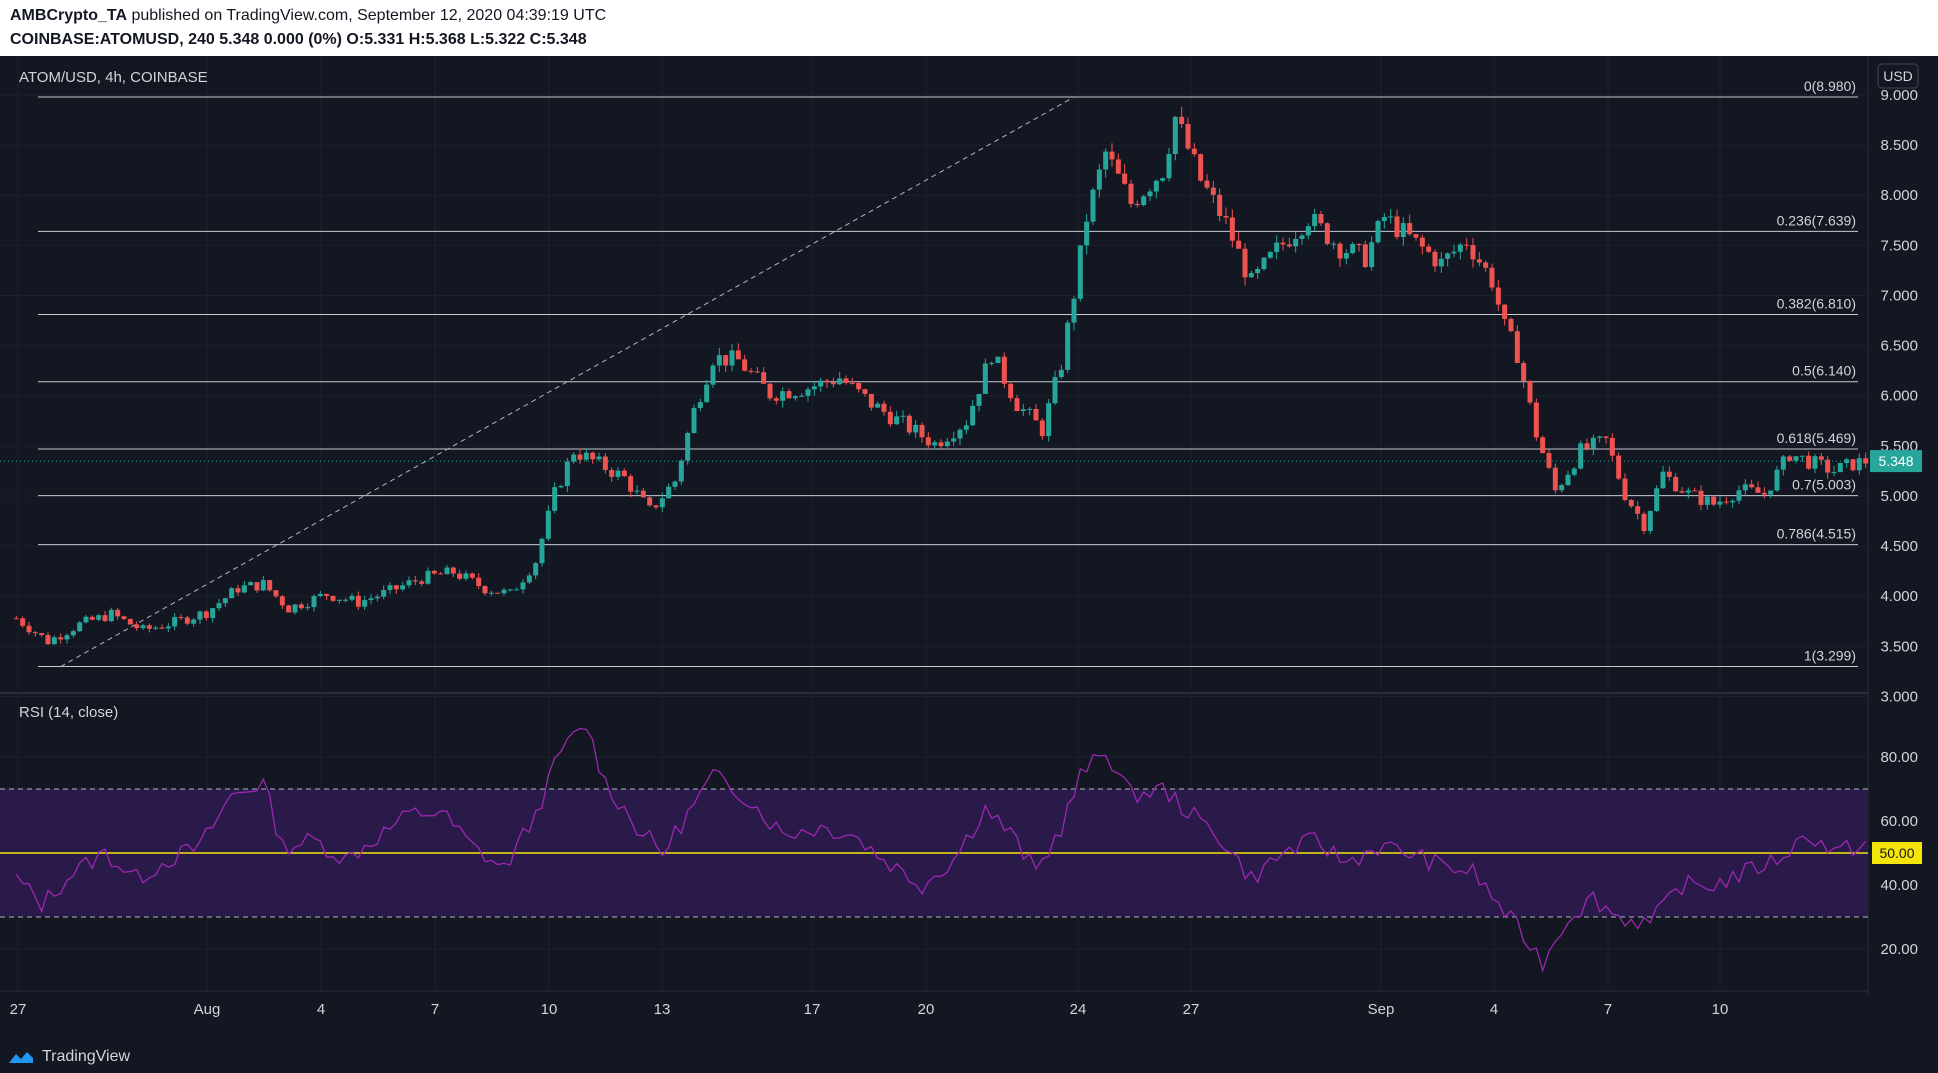  Describe the element at coordinates (1191, 1009) in the screenshot. I see `time-axis-tick: 27` at that location.